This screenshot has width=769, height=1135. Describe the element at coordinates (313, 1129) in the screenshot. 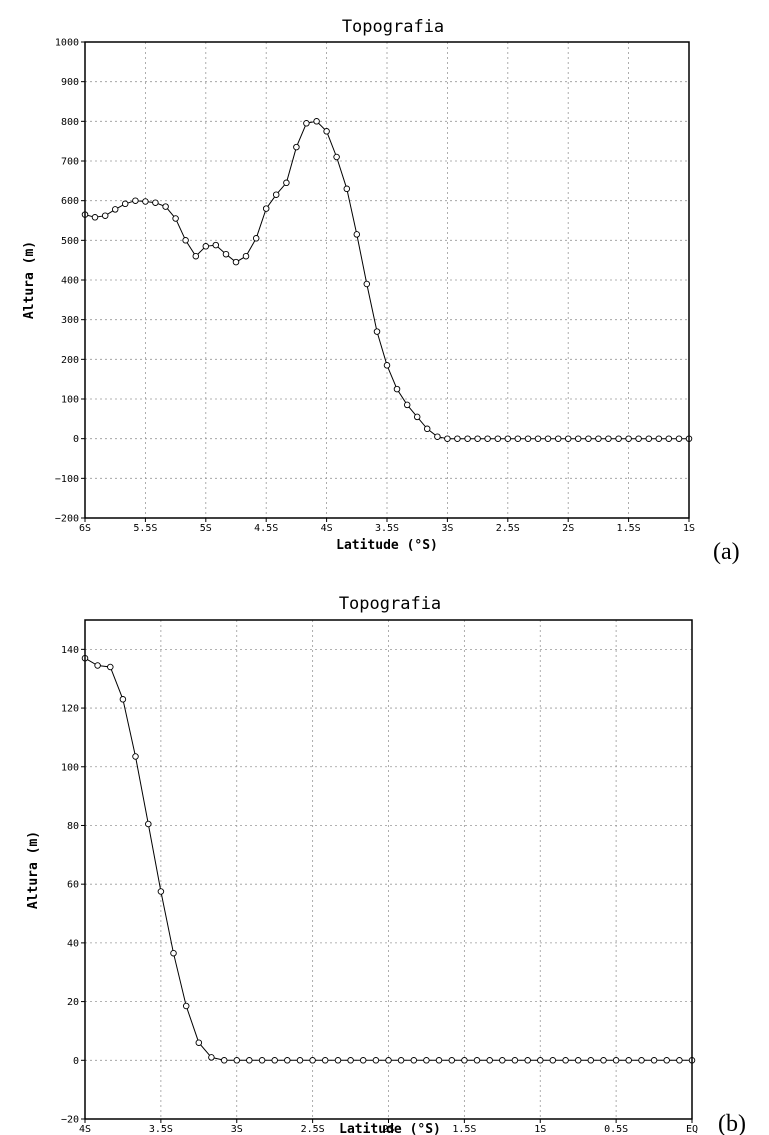

I see `x-tick-label: 2.5S` at that location.